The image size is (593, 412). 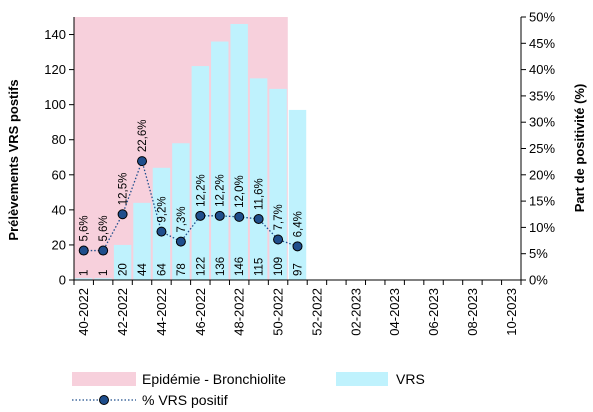 What do you see at coordinates (410, 379) in the screenshot?
I see `legend-label-vrs: VRS` at bounding box center [410, 379].